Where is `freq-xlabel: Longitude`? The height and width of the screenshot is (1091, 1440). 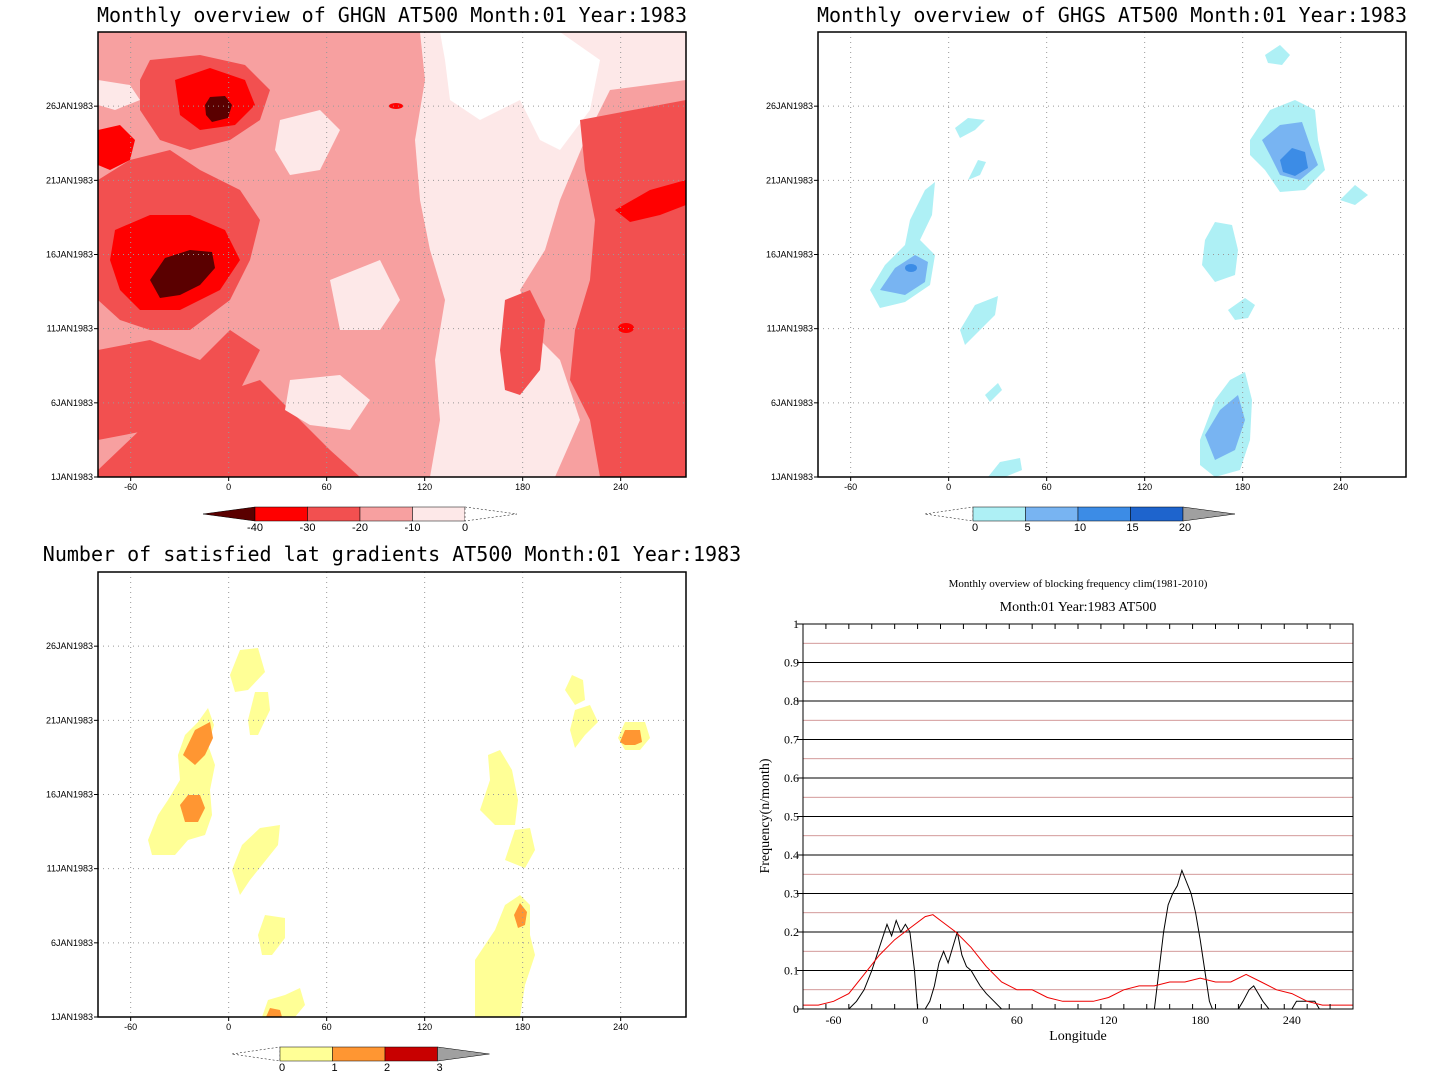 freq-xlabel: Longitude is located at coordinates (1078, 1036).